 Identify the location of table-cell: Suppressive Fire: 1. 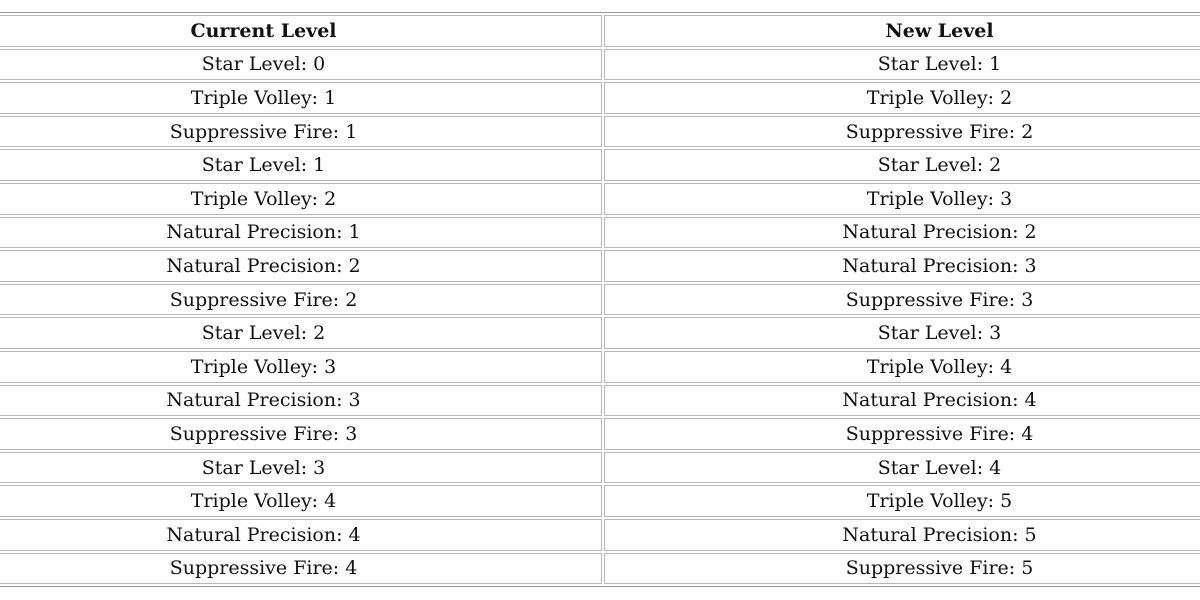
(301, 131).